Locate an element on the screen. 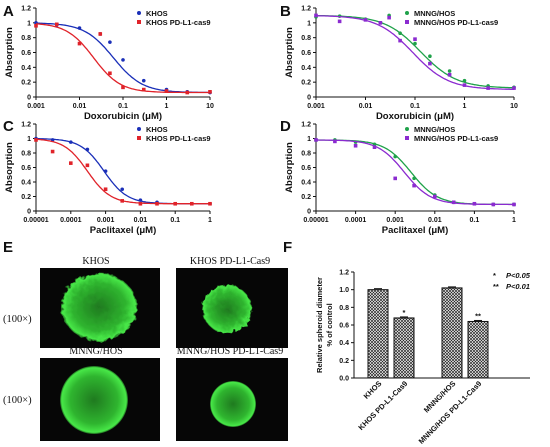  y-axis-title-line: % of control is located at coordinates (329, 324).